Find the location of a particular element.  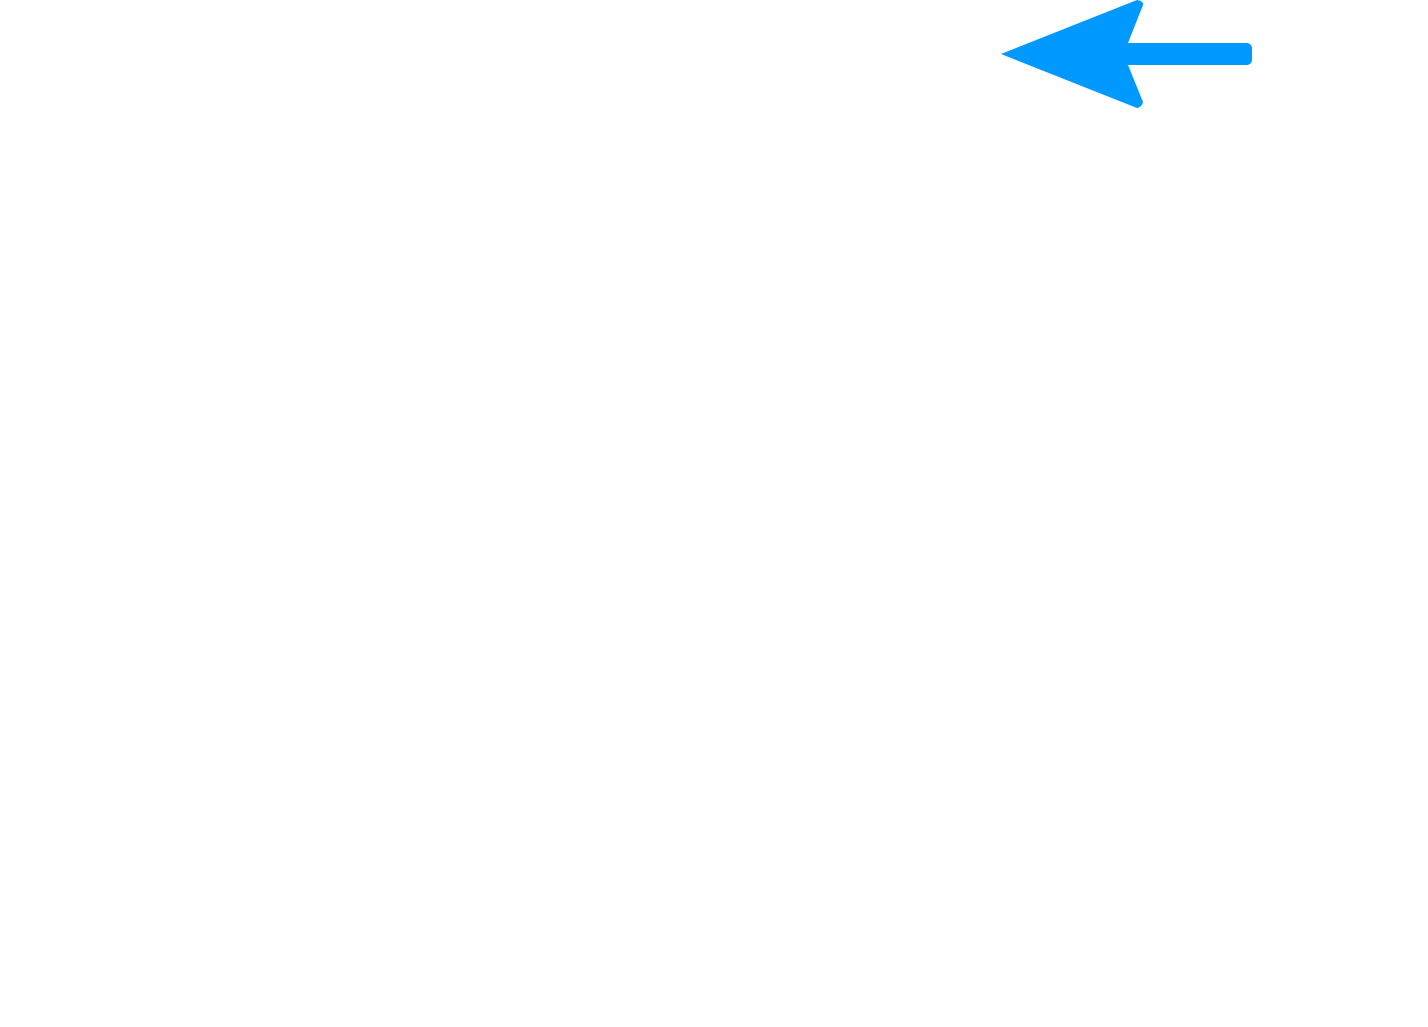

arrow-shaft is located at coordinates (1185, 54).